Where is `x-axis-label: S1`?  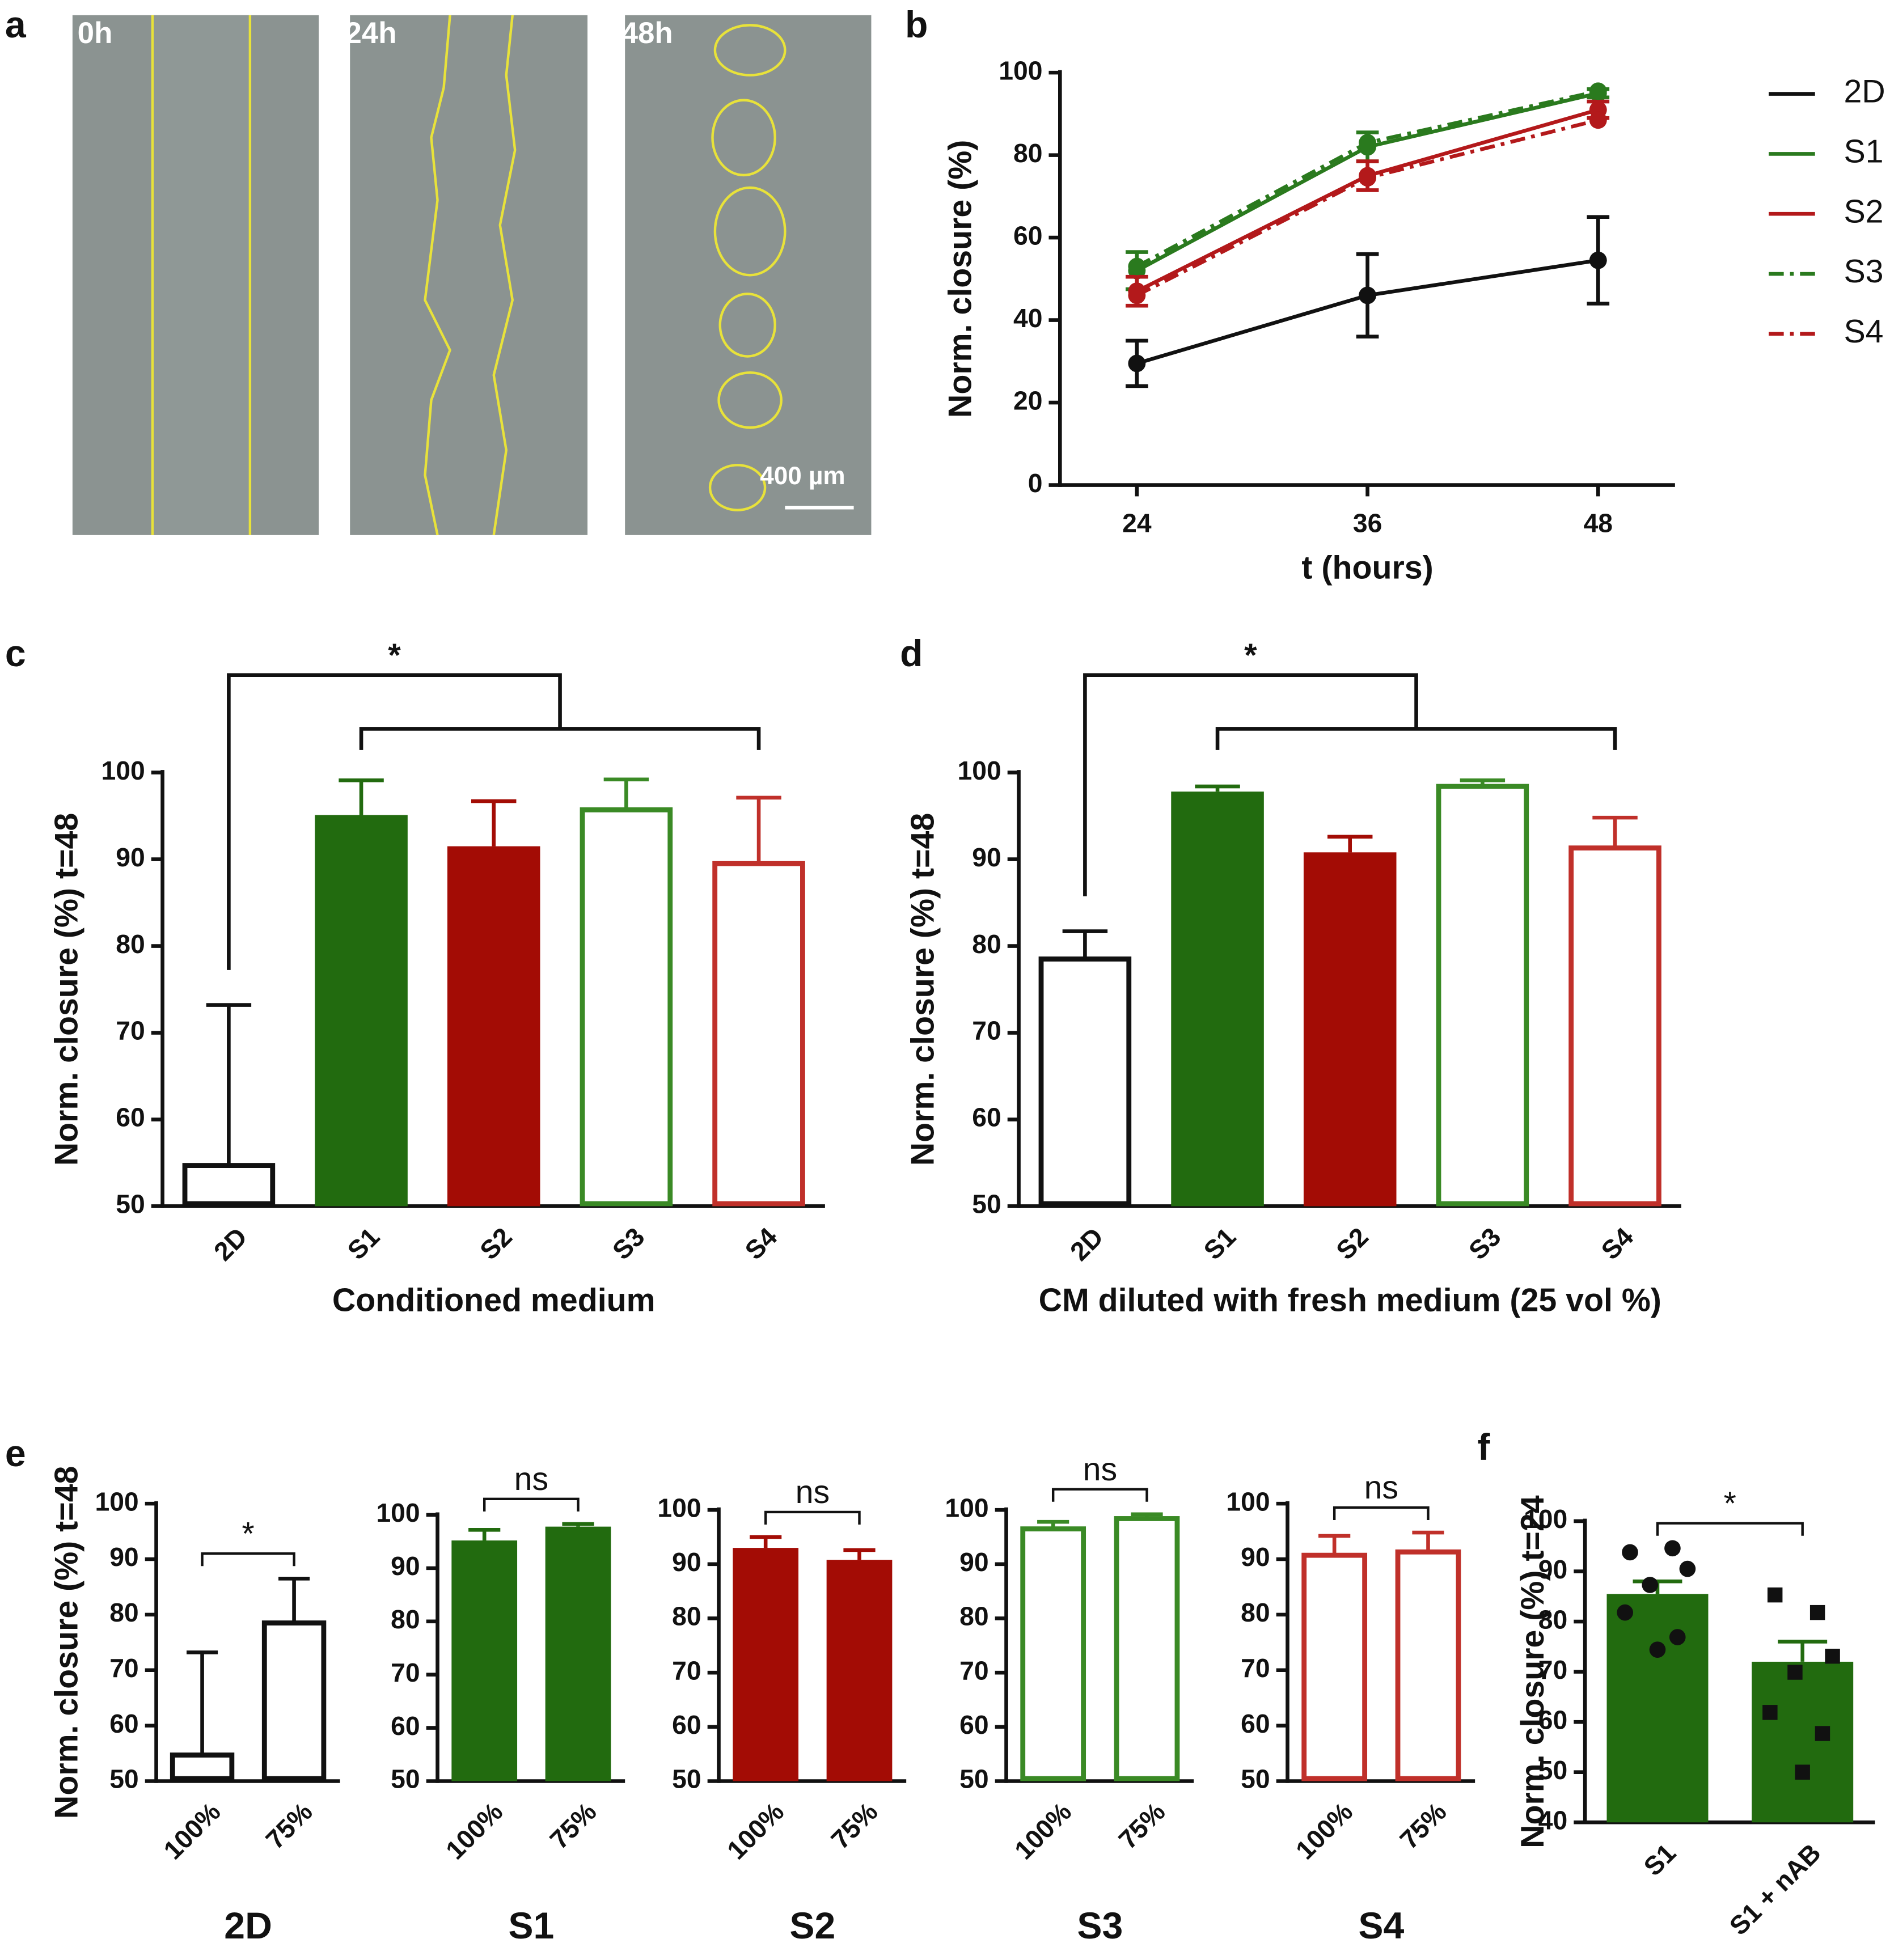
x-axis-label: S1 is located at coordinates (531, 1926).